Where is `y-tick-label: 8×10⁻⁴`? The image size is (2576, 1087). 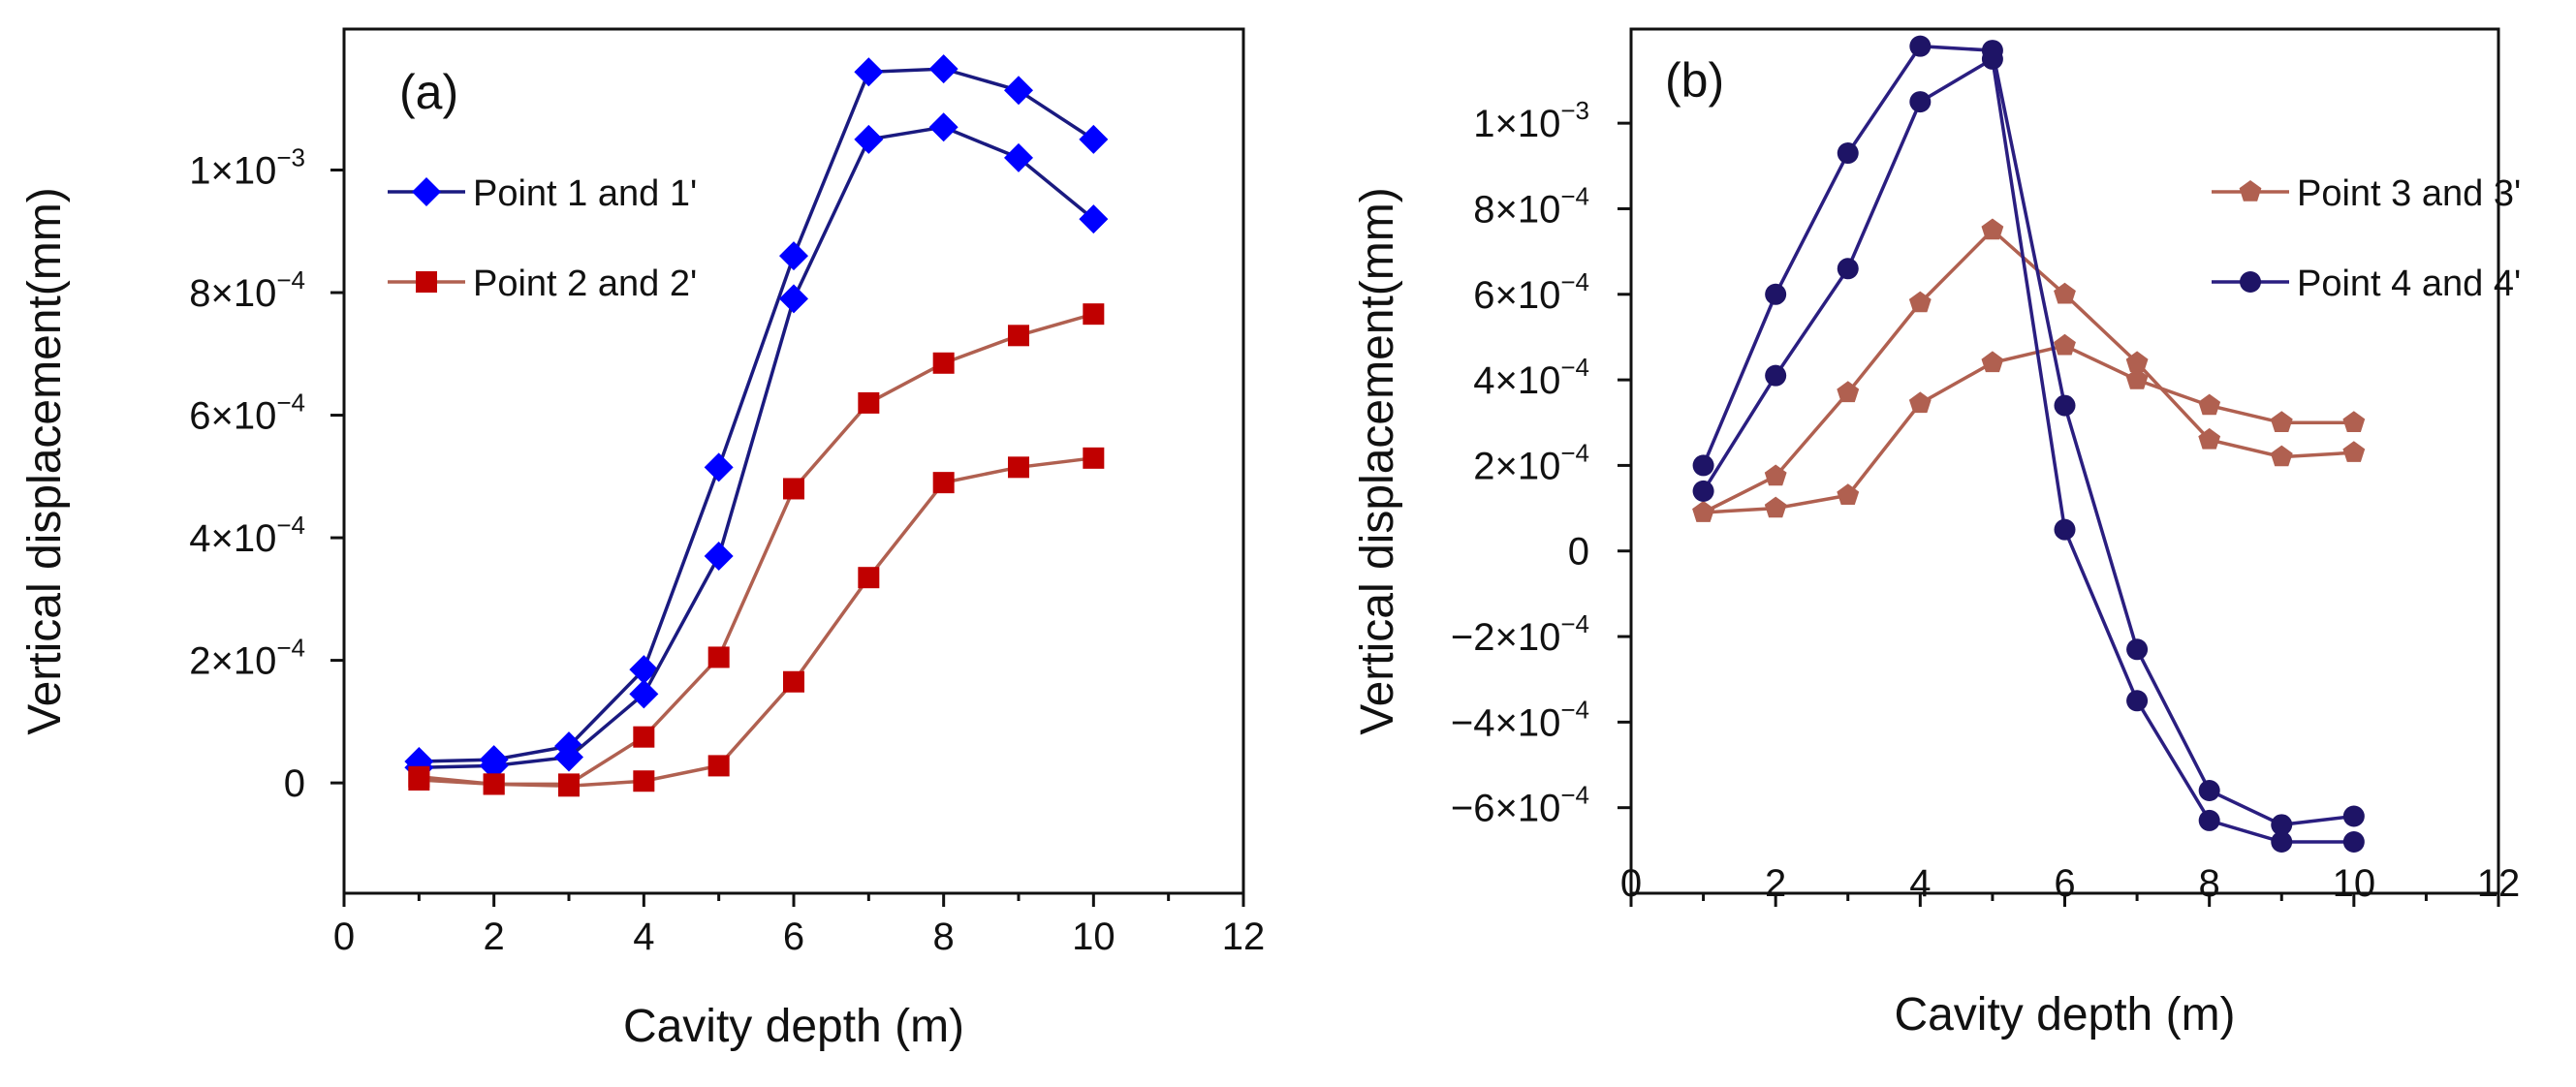 y-tick-label: 8×10⁻⁴ is located at coordinates (247, 290).